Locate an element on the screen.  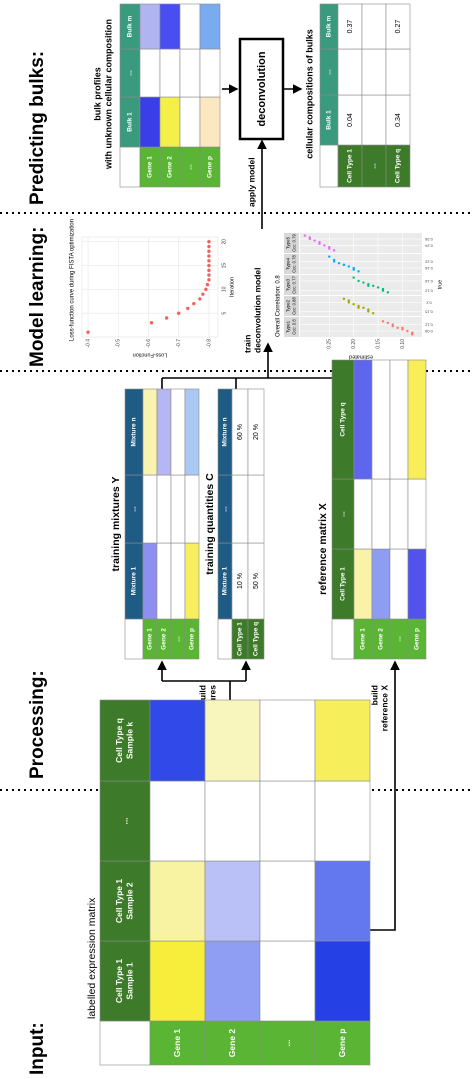
arrow-label: build is located at coordinates (202, 695).